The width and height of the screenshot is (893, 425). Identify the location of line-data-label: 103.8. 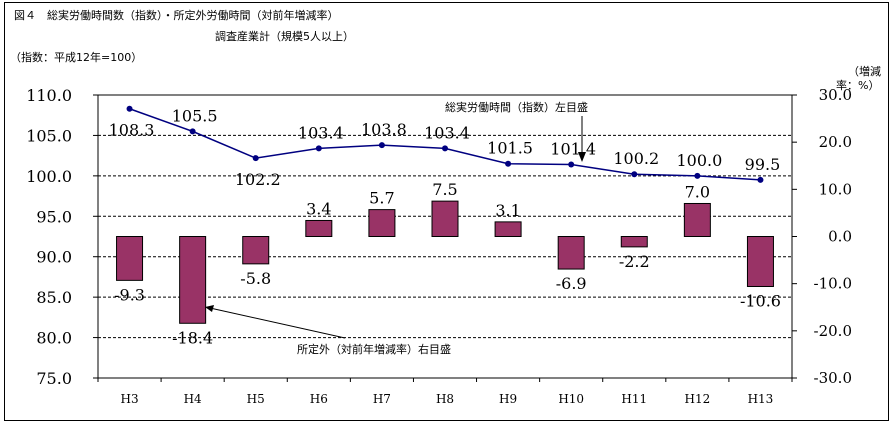
(384, 129).